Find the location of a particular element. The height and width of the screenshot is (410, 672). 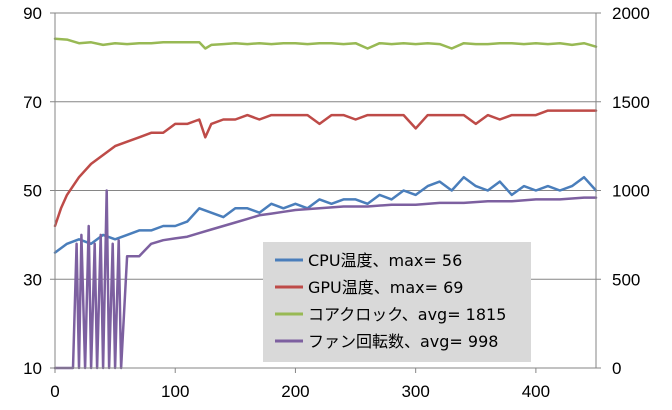

y-right-tick-label: 1500 is located at coordinates (631, 102).